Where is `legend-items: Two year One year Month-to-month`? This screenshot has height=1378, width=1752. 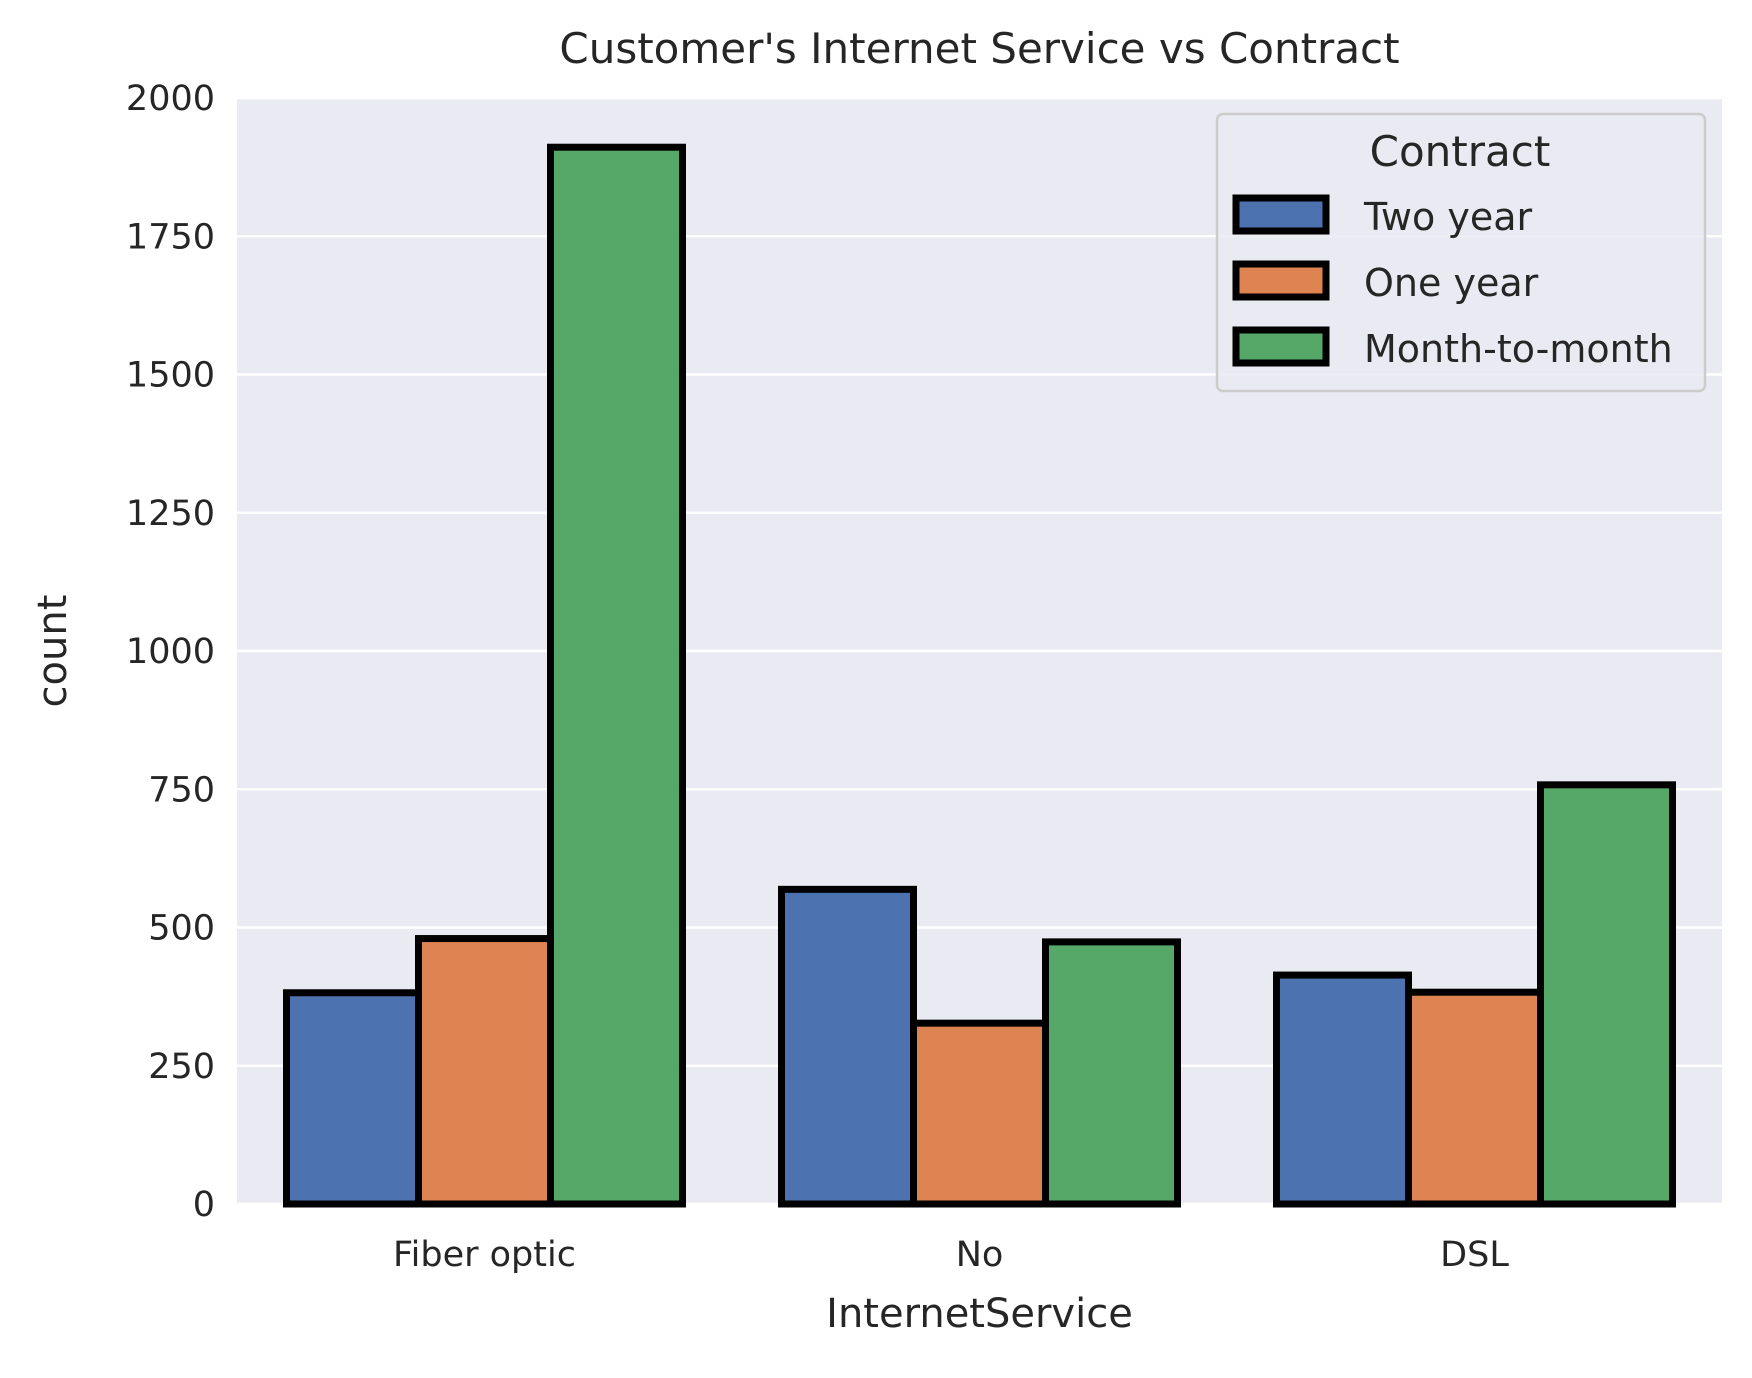
legend-items: Two year One year Month-to-month is located at coordinates (1452, 282).